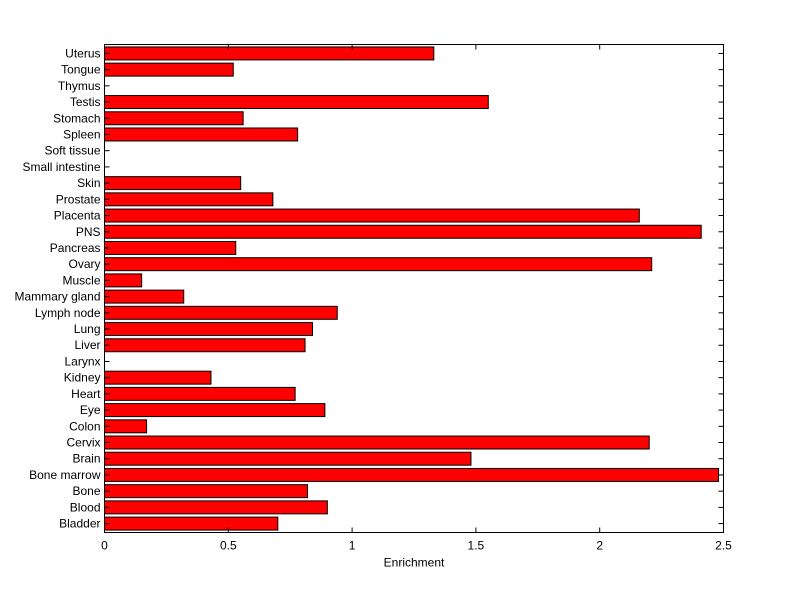  What do you see at coordinates (86, 459) in the screenshot?
I see `y-tick-label-brain: Brain` at bounding box center [86, 459].